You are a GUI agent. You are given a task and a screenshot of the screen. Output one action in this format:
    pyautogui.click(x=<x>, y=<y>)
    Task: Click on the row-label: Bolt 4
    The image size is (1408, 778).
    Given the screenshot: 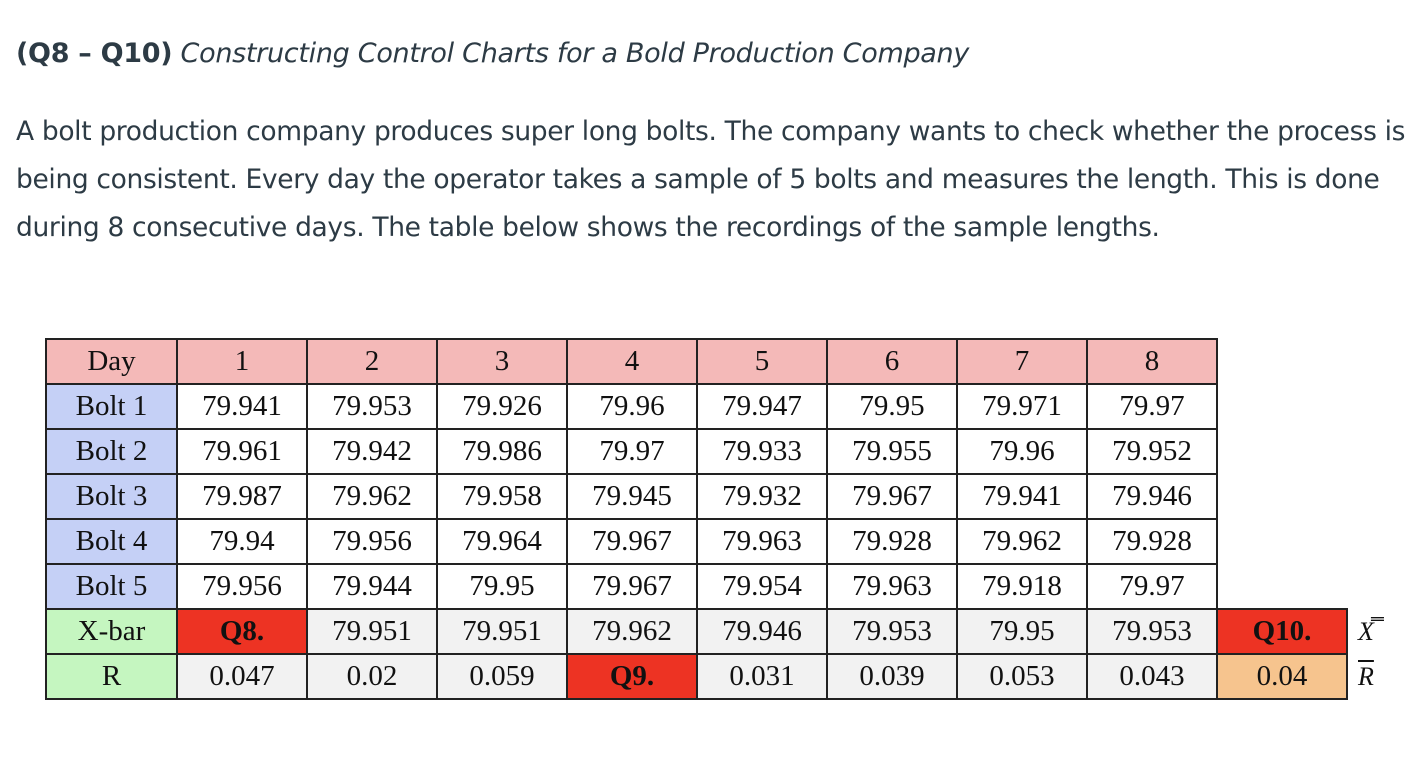 What is the action you would take?
    pyautogui.click(x=111, y=541)
    